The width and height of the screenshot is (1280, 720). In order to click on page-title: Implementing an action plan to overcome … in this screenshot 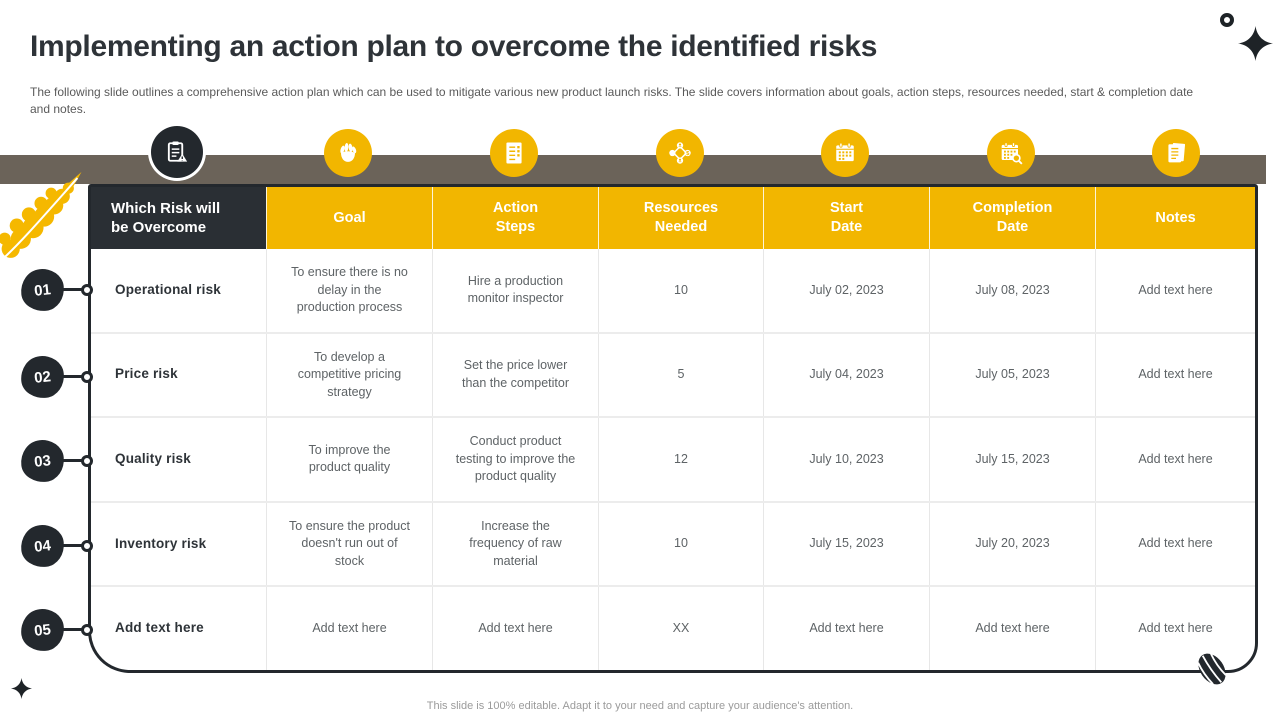, I will do `click(454, 46)`.